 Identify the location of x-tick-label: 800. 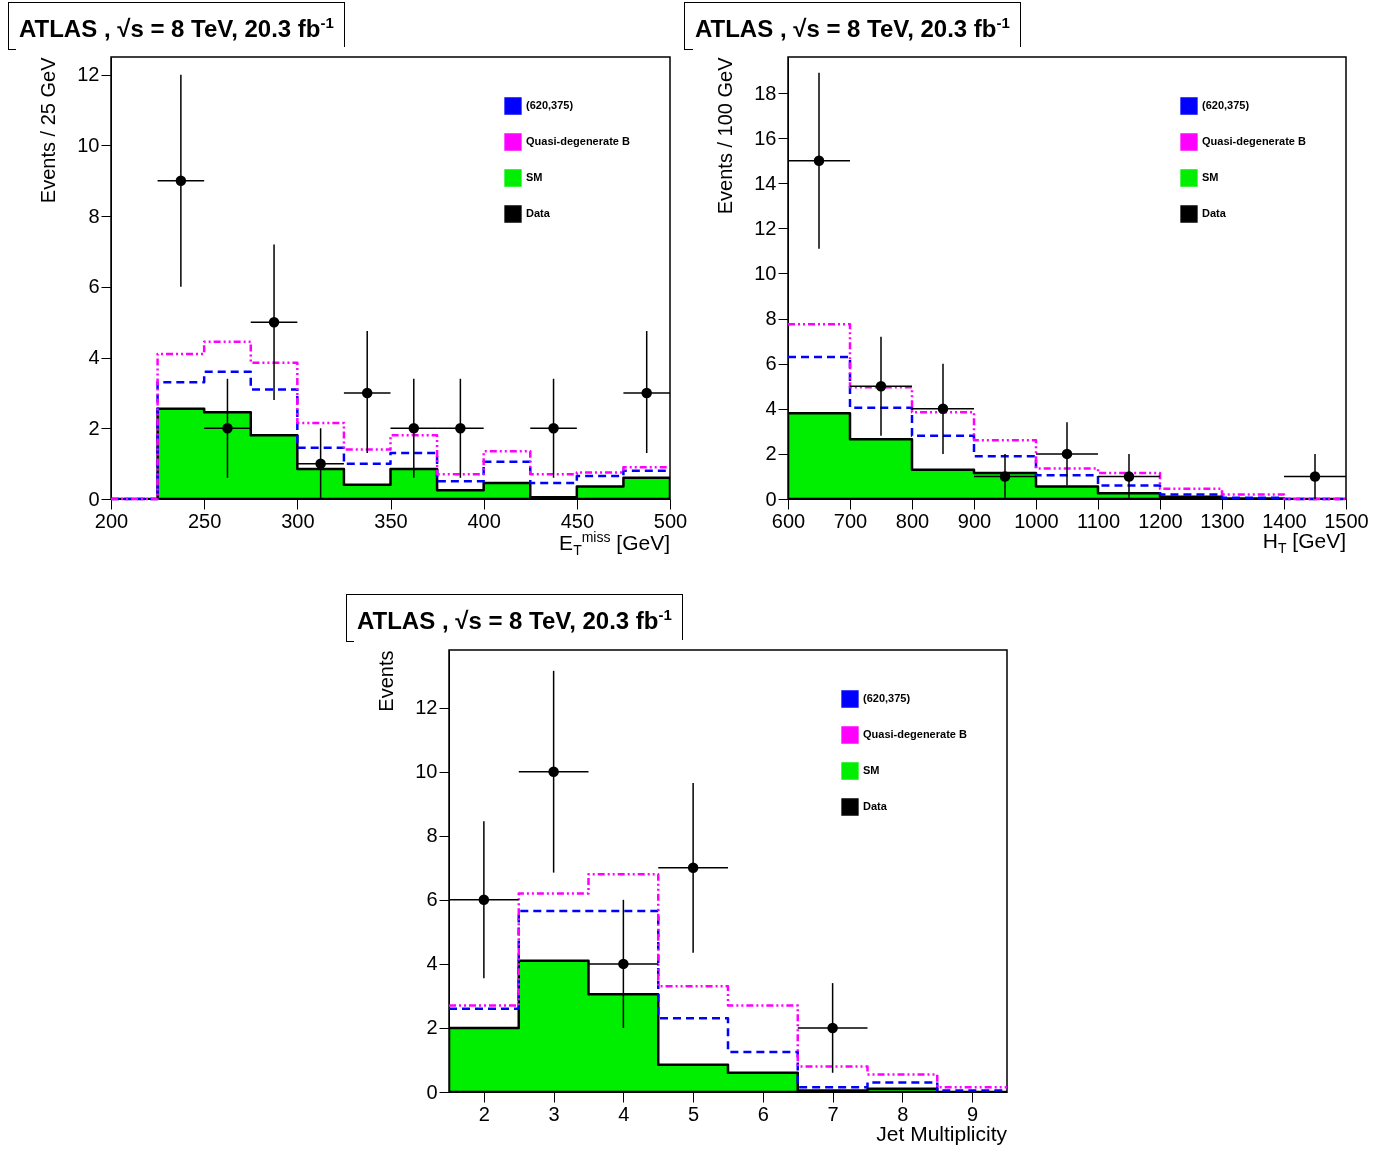
(912, 520).